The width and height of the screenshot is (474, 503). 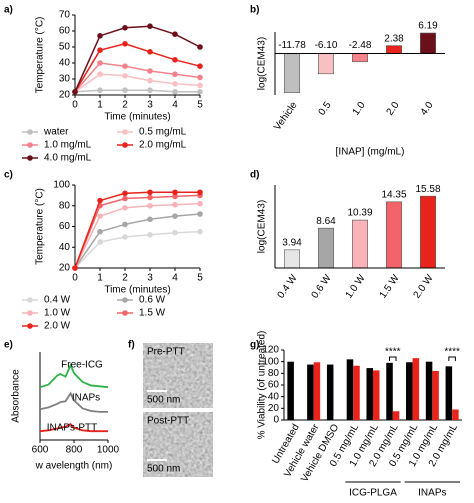 I want to click on y-axis-label: log(CEM43), so click(x=262, y=63).